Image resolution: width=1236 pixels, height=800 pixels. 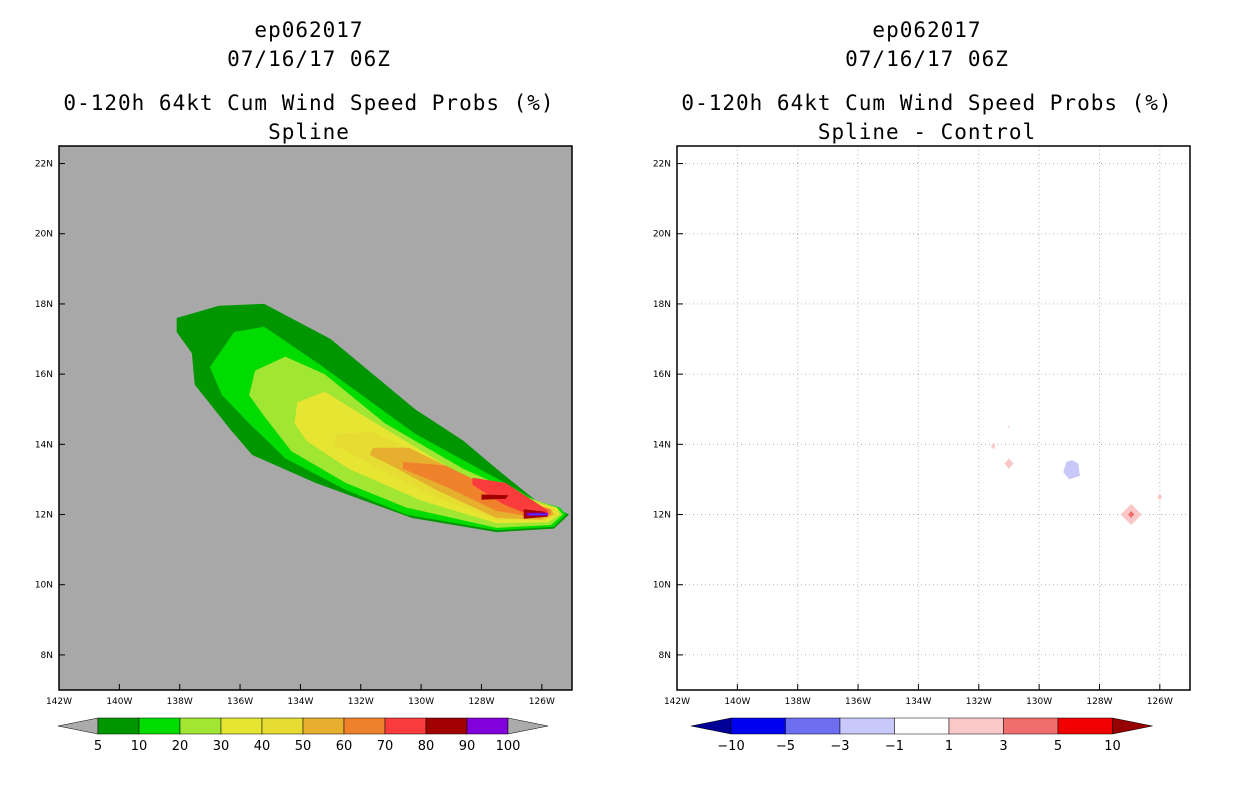 What do you see at coordinates (1003, 746) in the screenshot?
I see `colorbar-label: 3` at bounding box center [1003, 746].